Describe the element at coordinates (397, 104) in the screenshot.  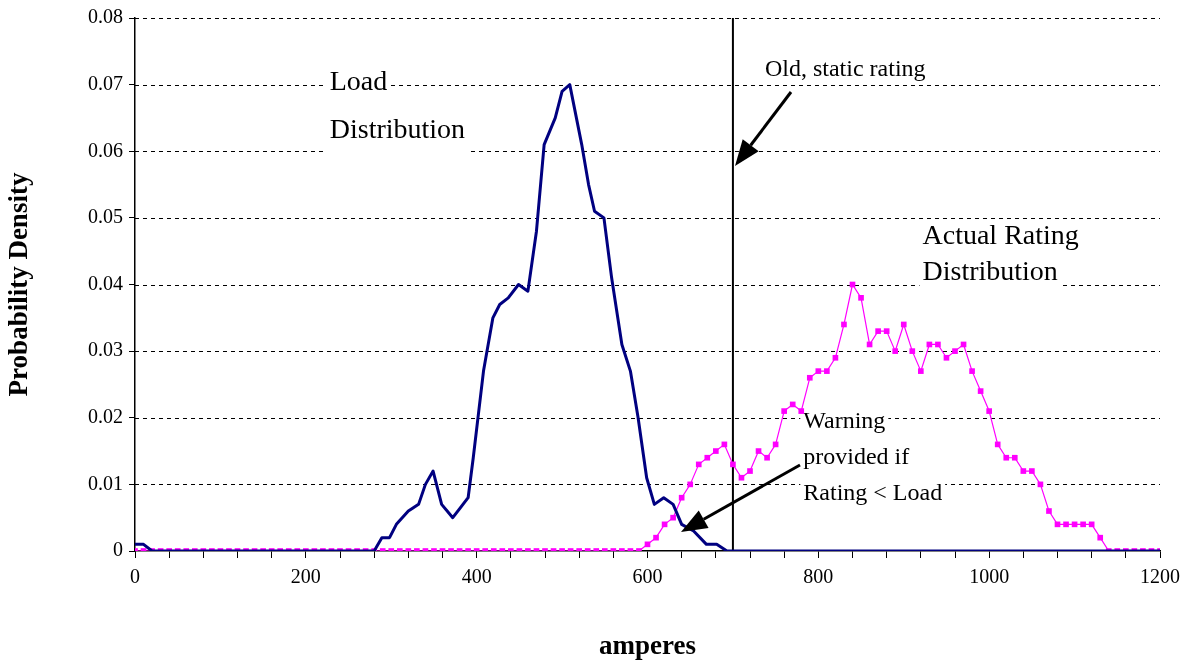
I see `text: Load Distribution` at that location.